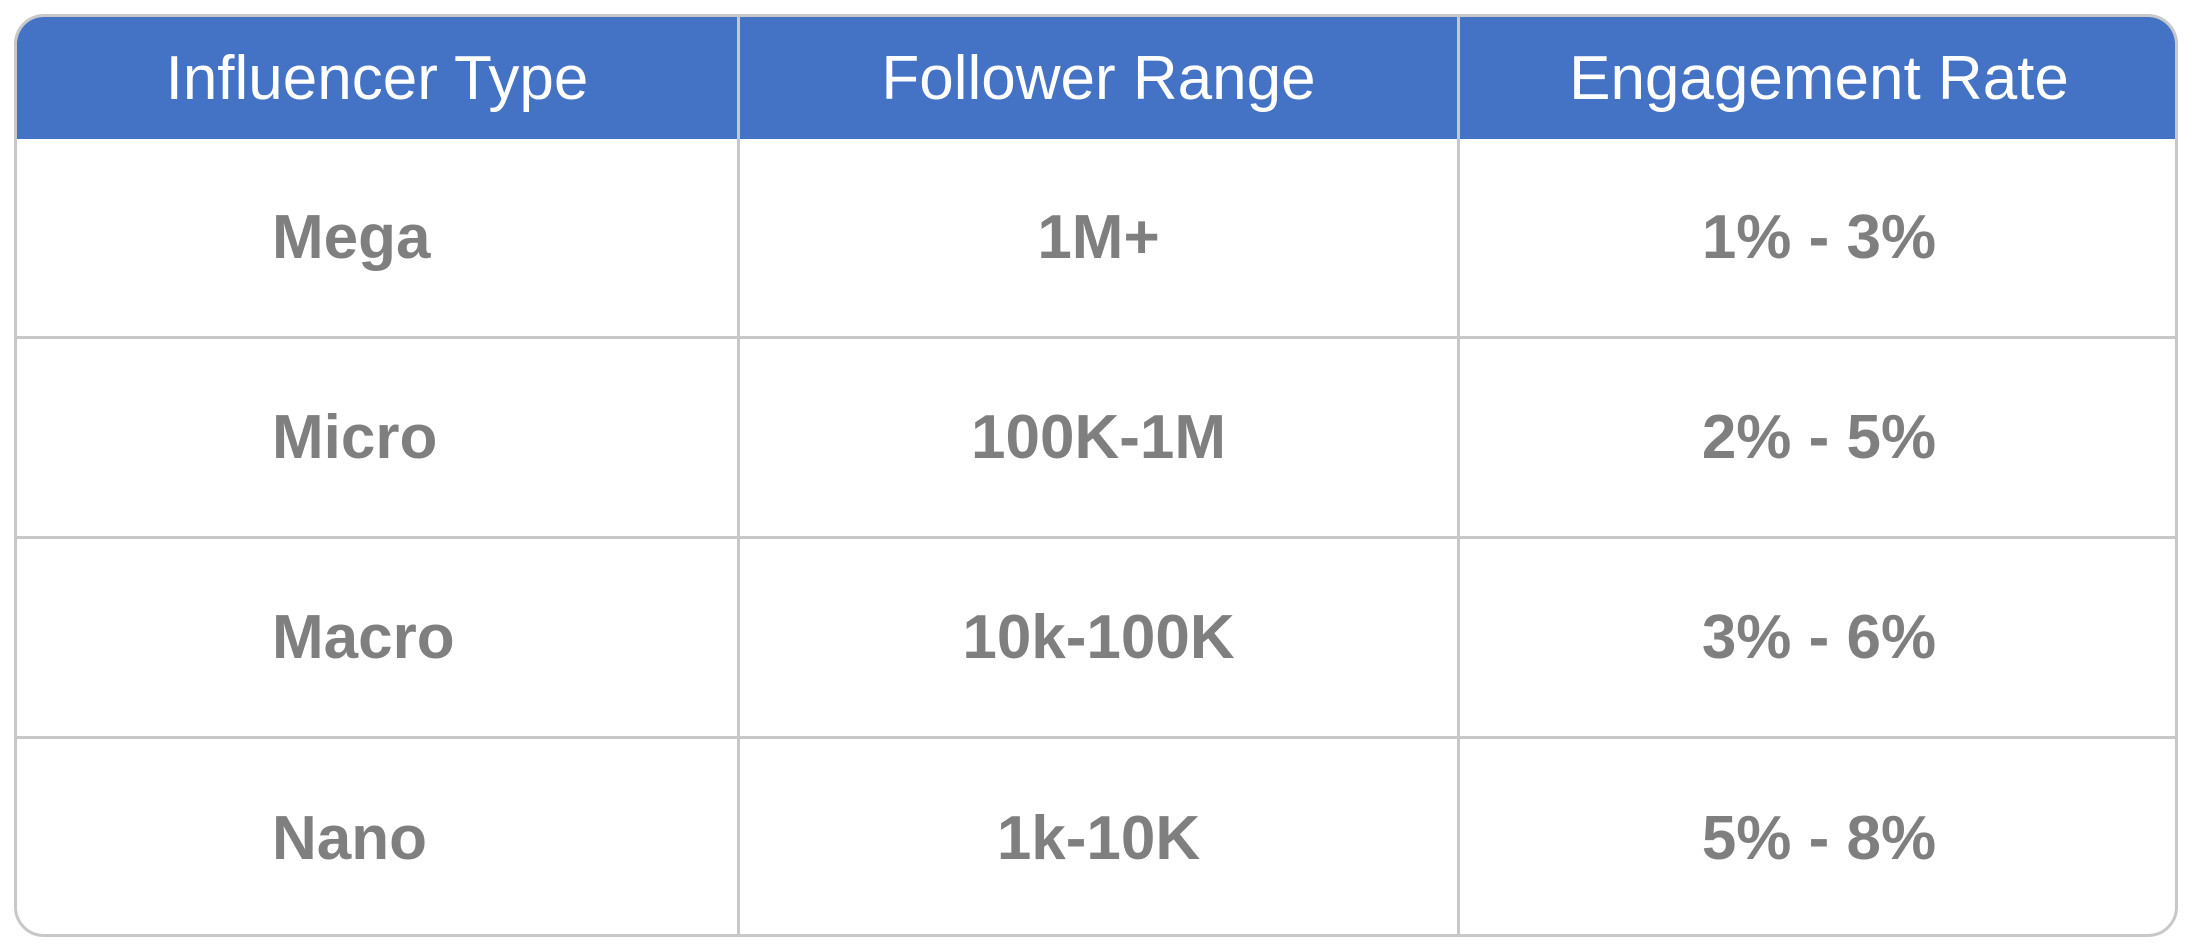  I want to click on table-cell-type: Nano, so click(378, 836).